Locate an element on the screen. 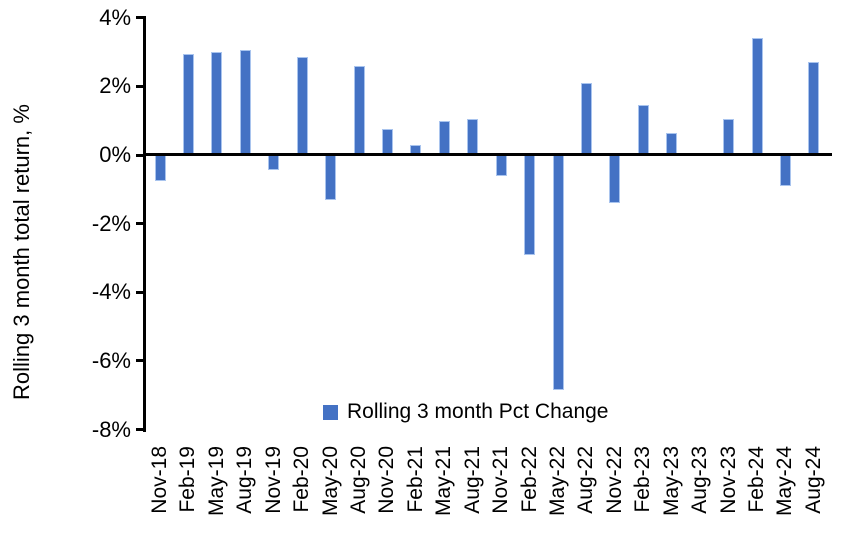 The image size is (852, 539). x-tick-label: Feb-21 is located at coordinates (415, 479).